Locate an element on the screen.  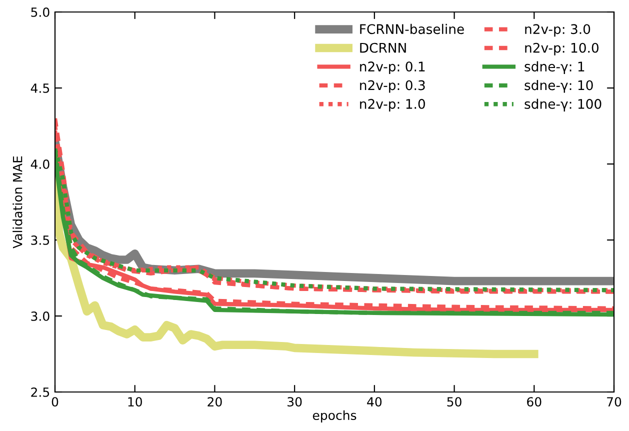
legend-label: DCRNN is located at coordinates (383, 47).